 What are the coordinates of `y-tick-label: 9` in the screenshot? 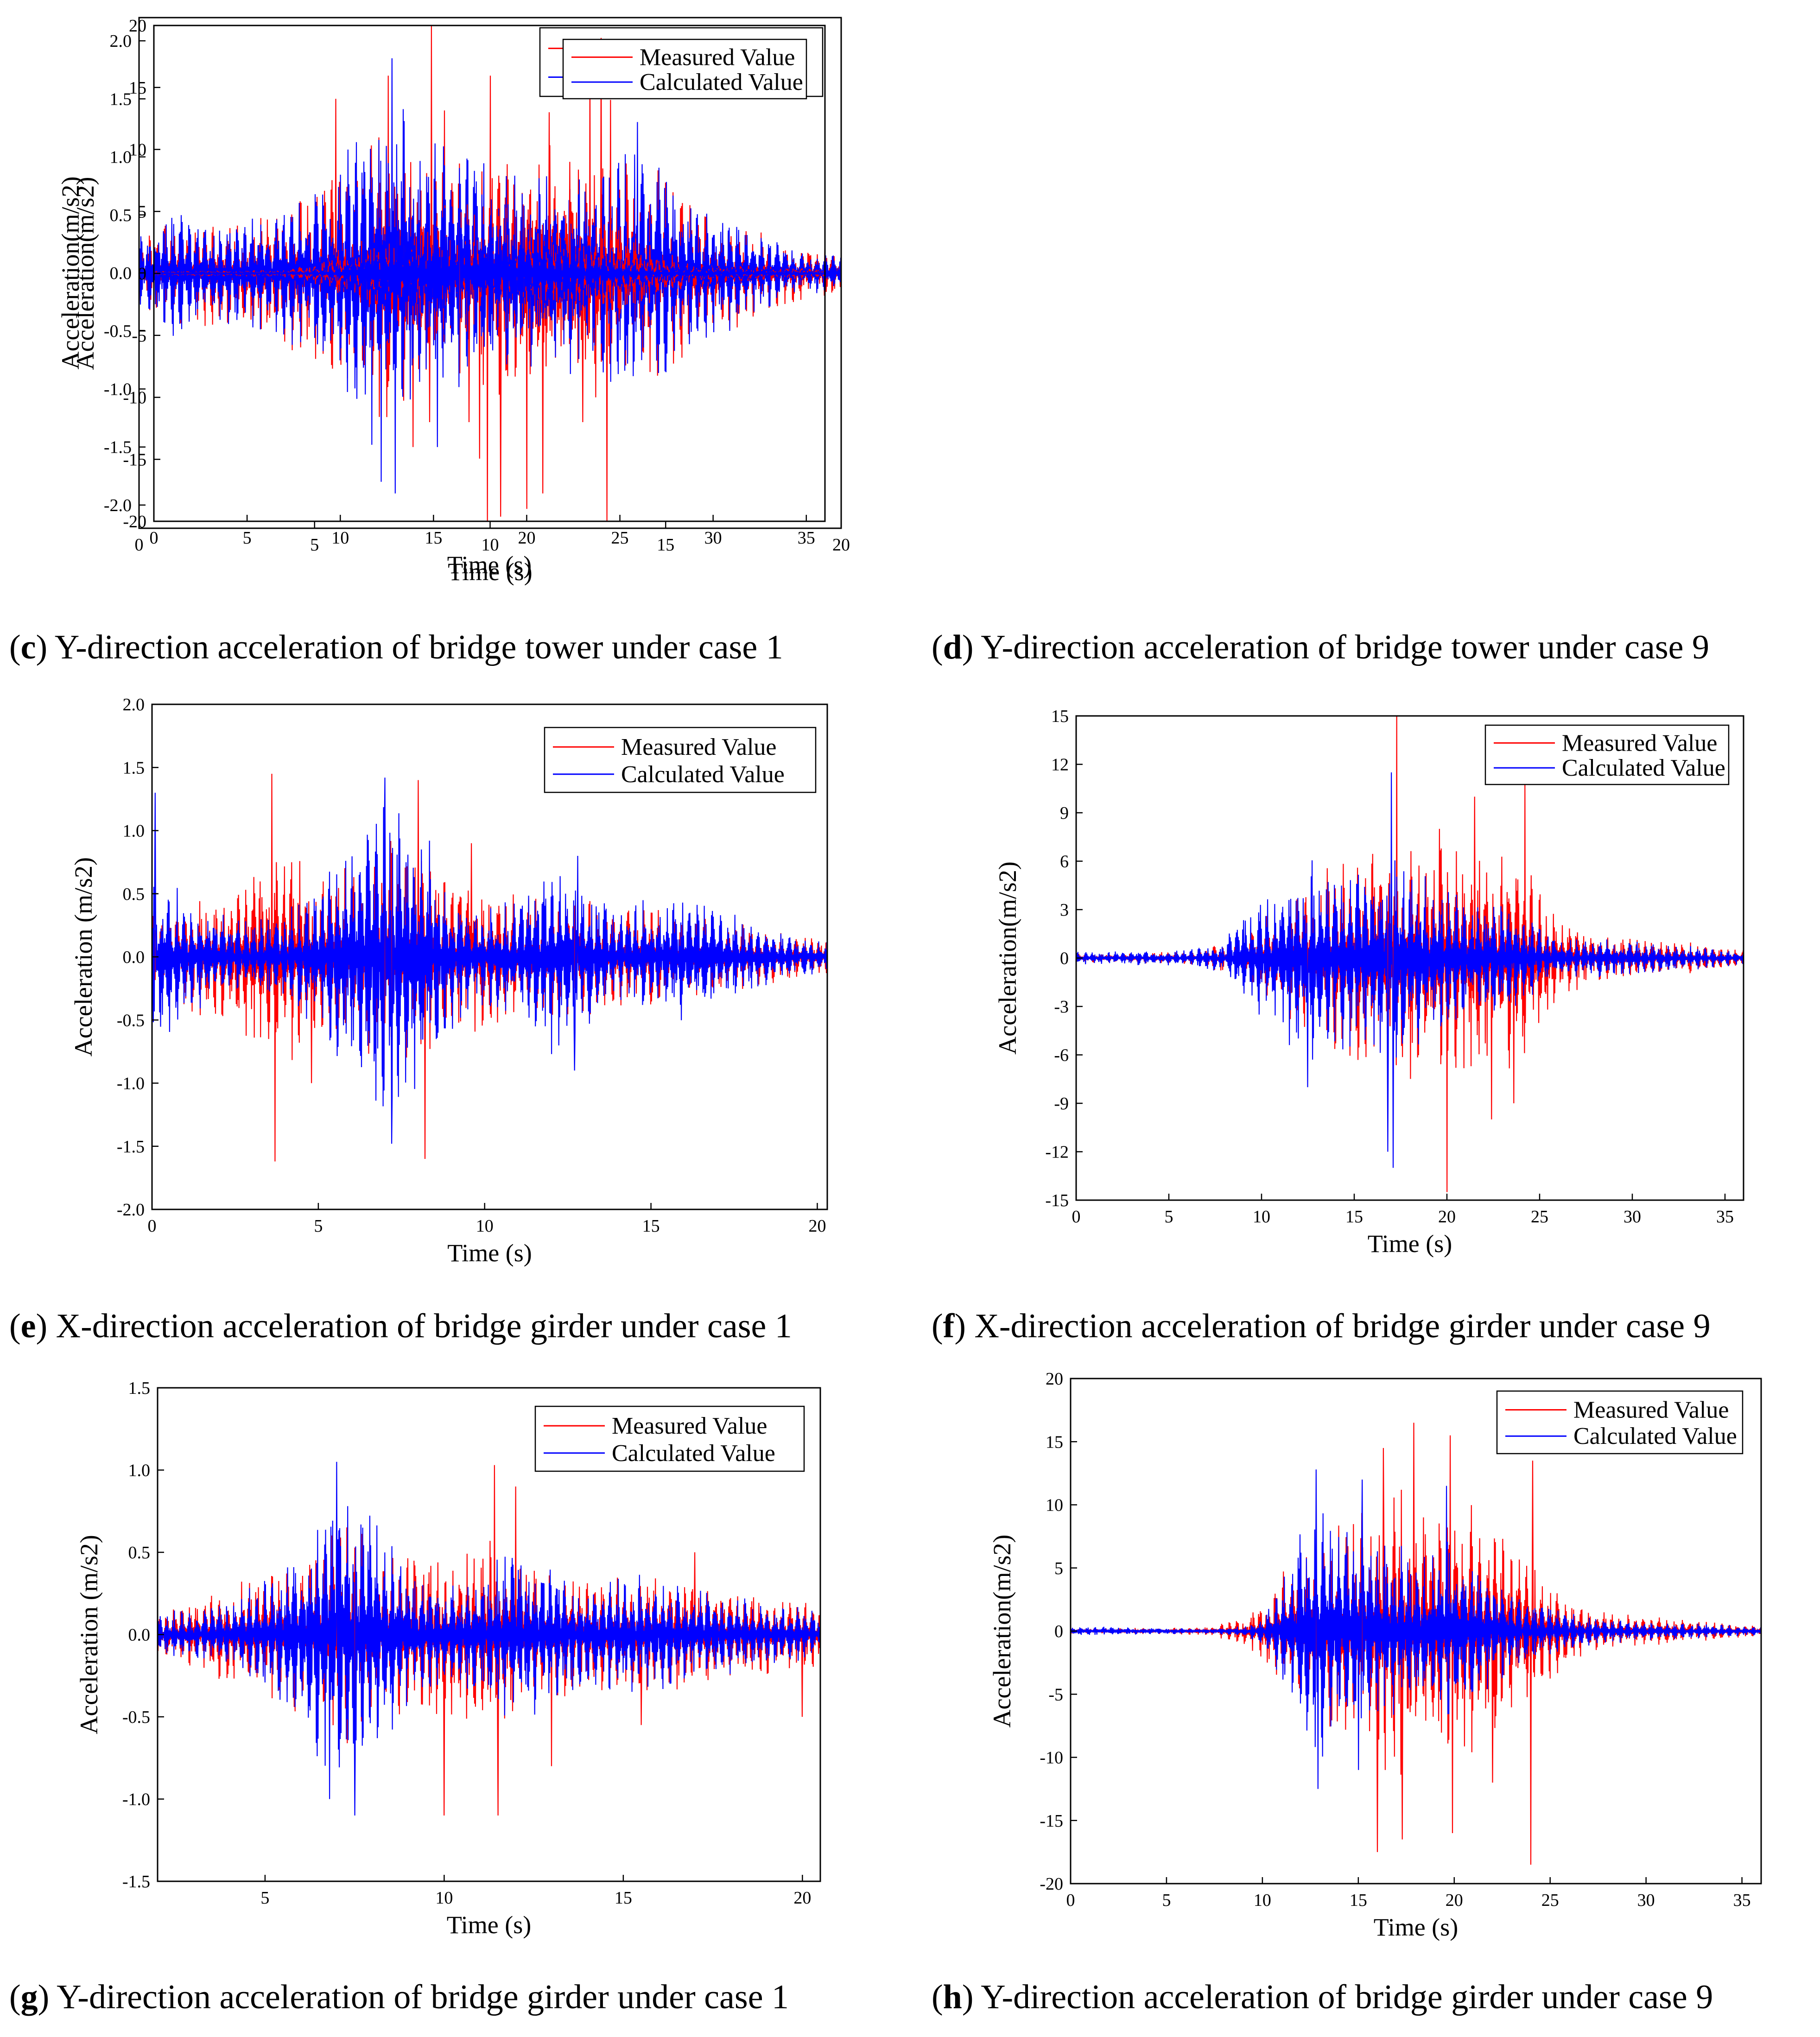 It's located at (1064, 813).